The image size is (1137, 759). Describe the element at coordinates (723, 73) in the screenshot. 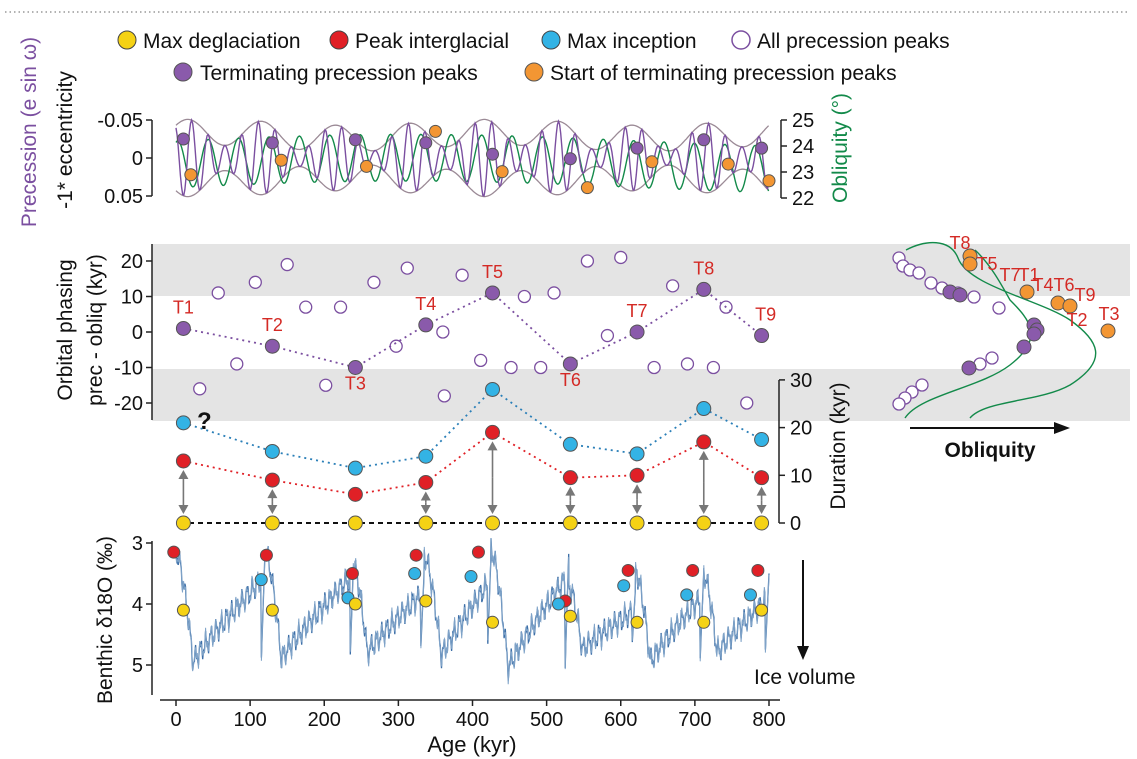

I see `legend-start-terminating: Start of terminating precession peaks` at that location.